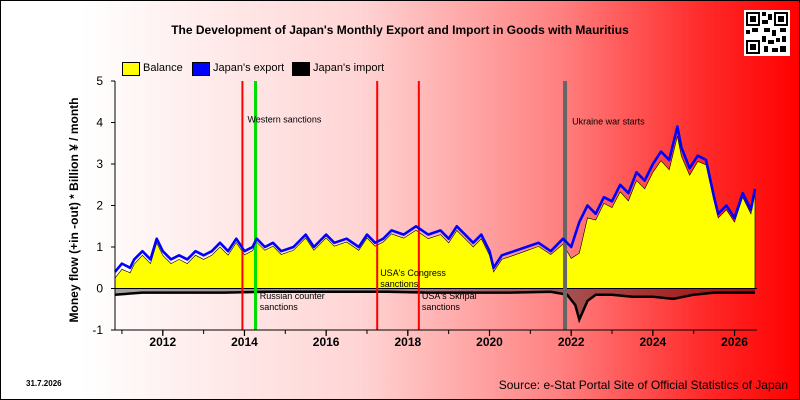 This screenshot has height=400, width=800. What do you see at coordinates (99, 206) in the screenshot?
I see `y-tick-label-3: 2` at bounding box center [99, 206].